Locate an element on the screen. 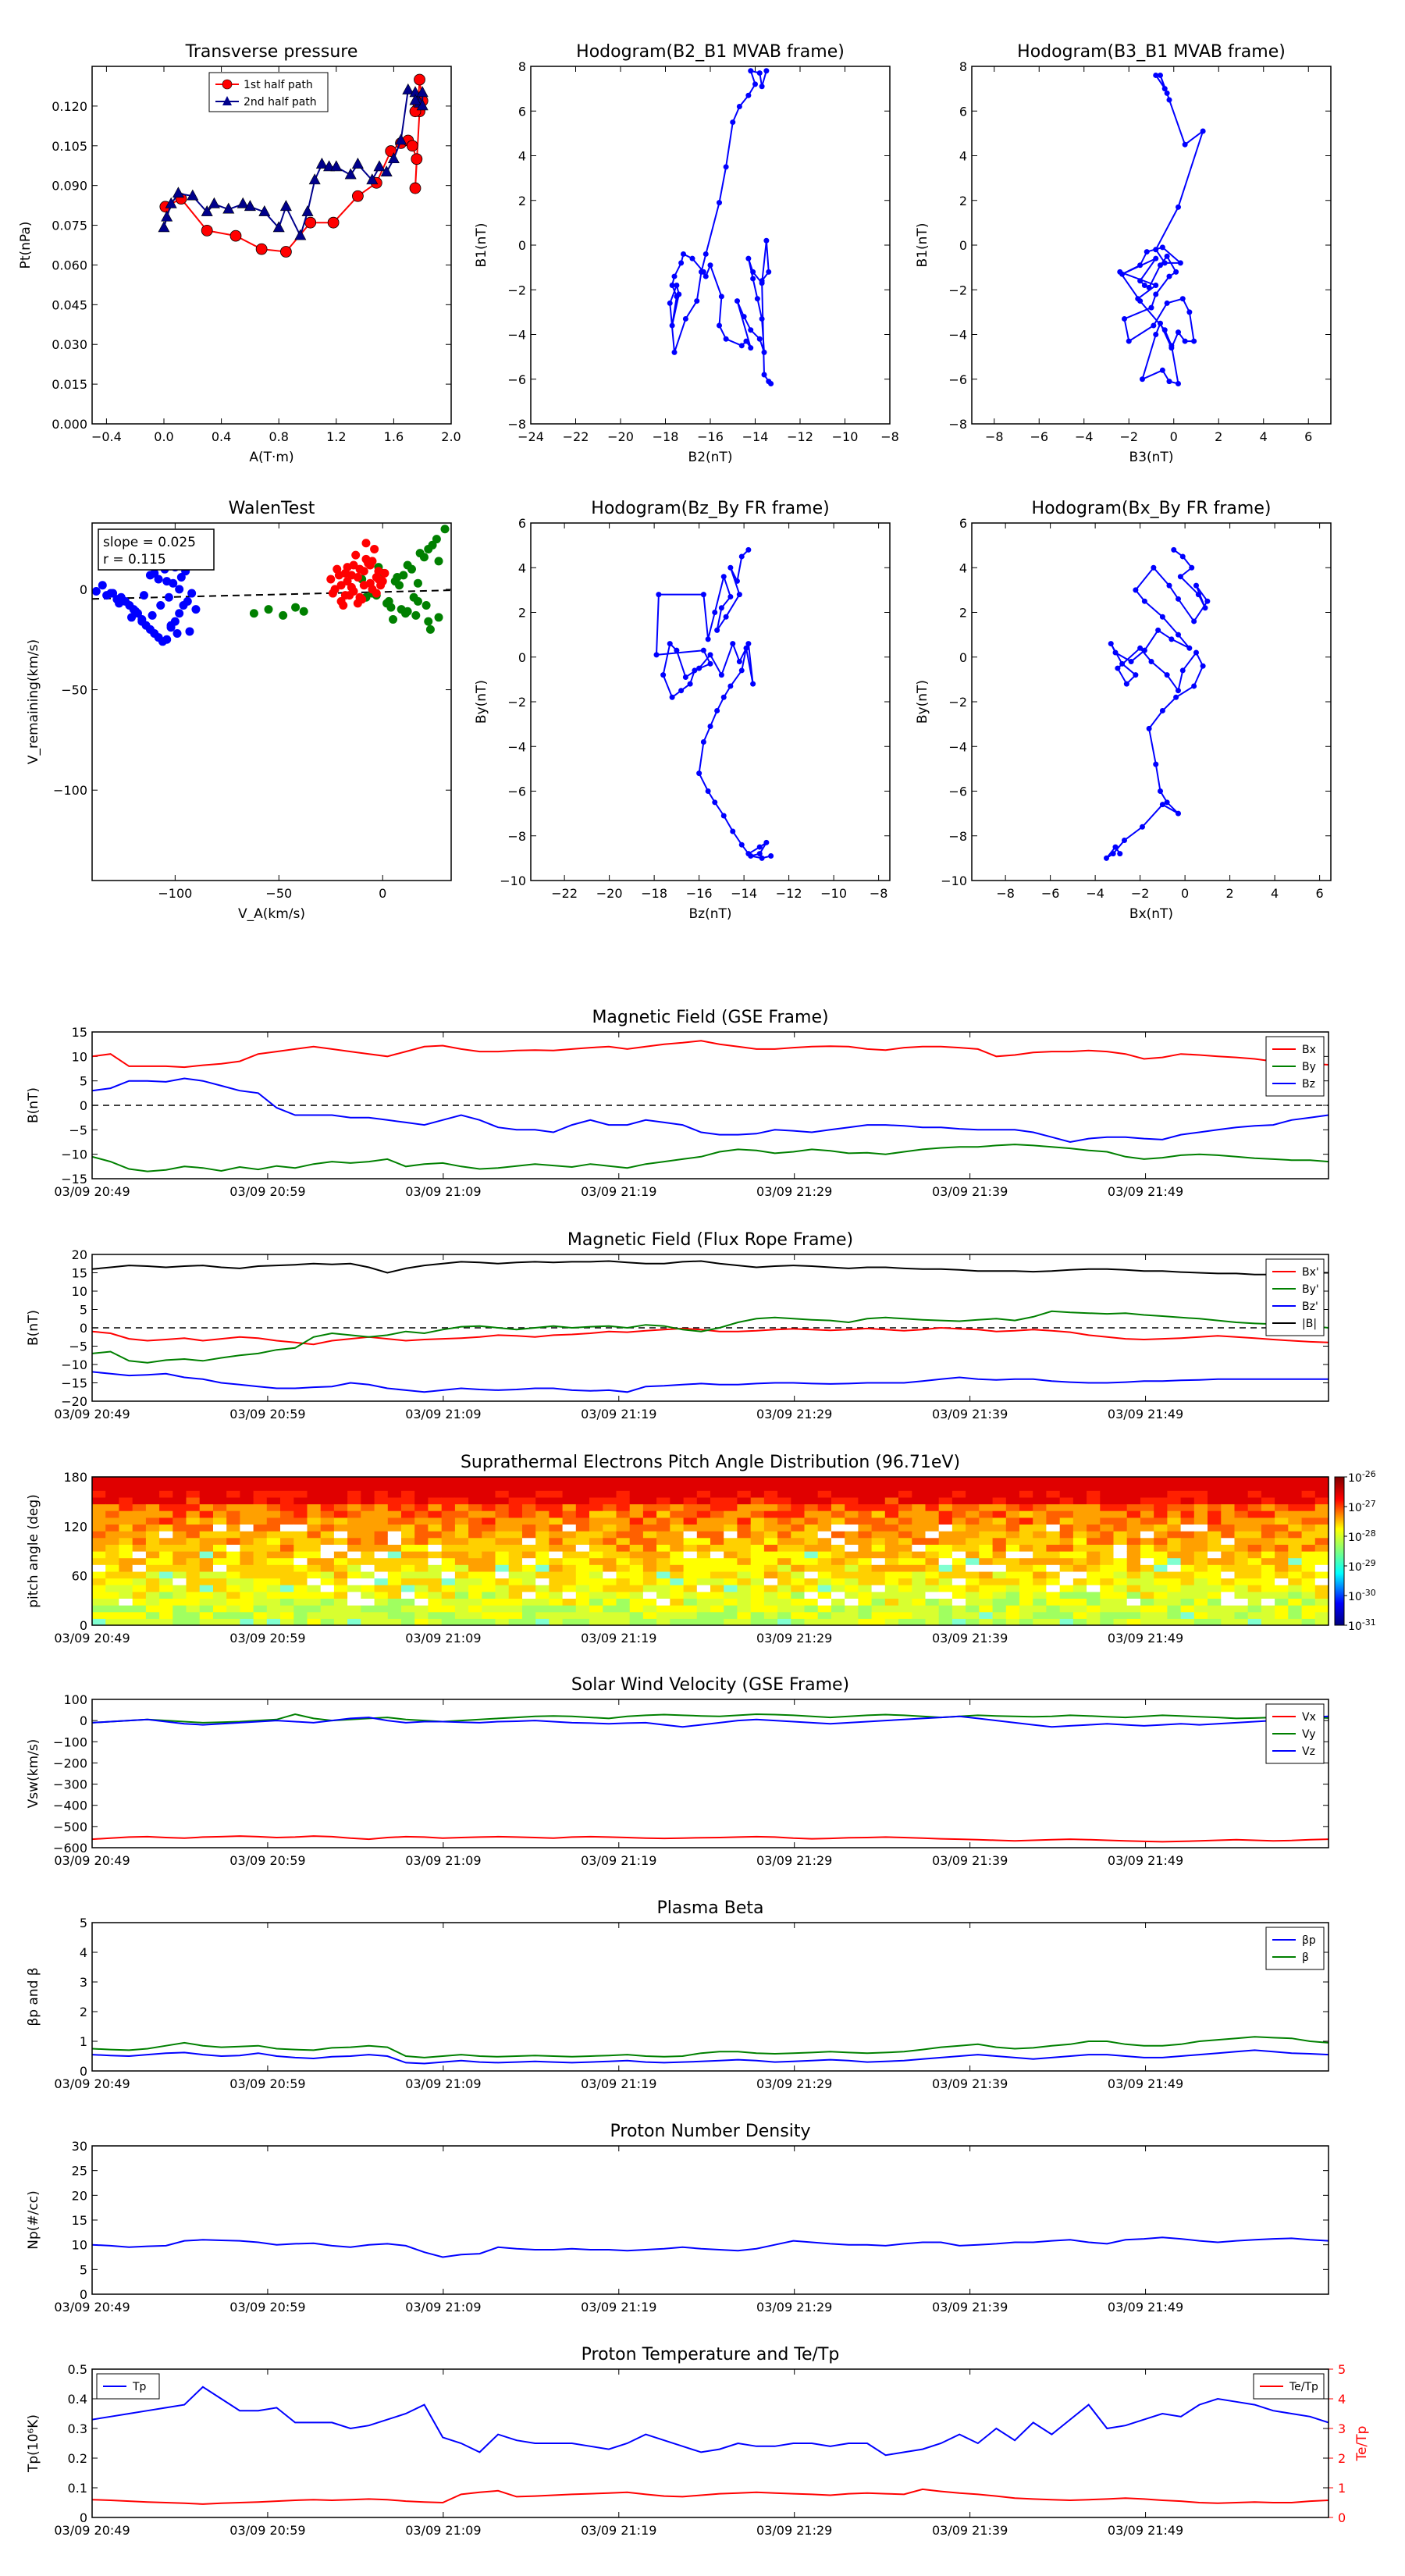 This screenshot has height=2576, width=1405. annotation-box is located at coordinates (156, 549).